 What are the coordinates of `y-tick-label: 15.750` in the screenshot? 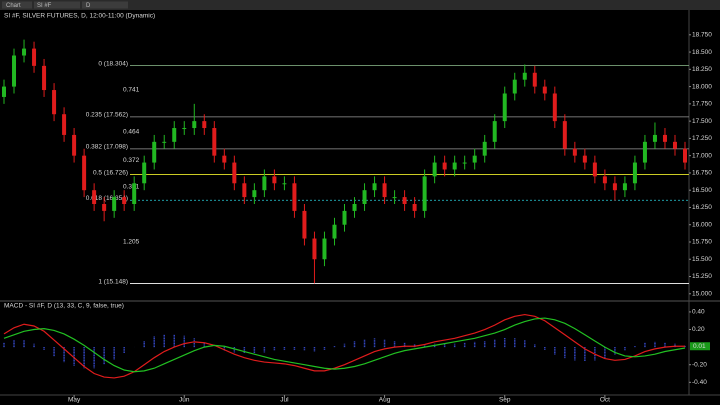 It's located at (702, 242).